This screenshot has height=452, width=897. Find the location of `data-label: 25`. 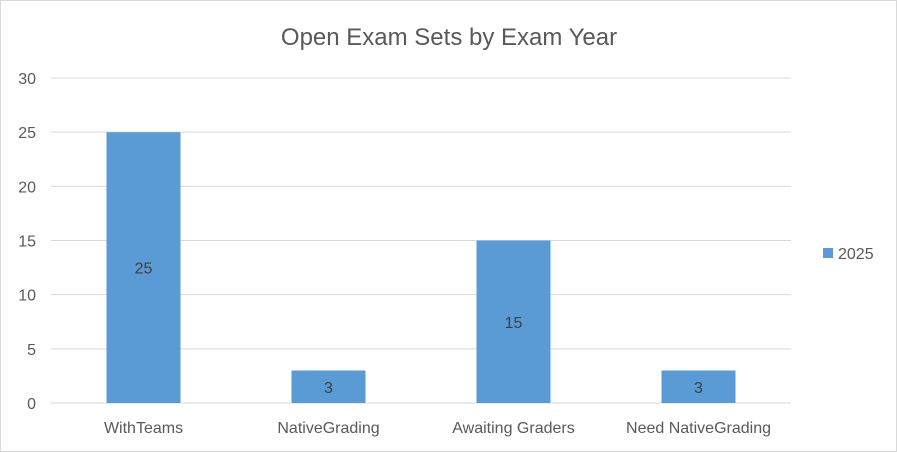

data-label: 25 is located at coordinates (144, 269).